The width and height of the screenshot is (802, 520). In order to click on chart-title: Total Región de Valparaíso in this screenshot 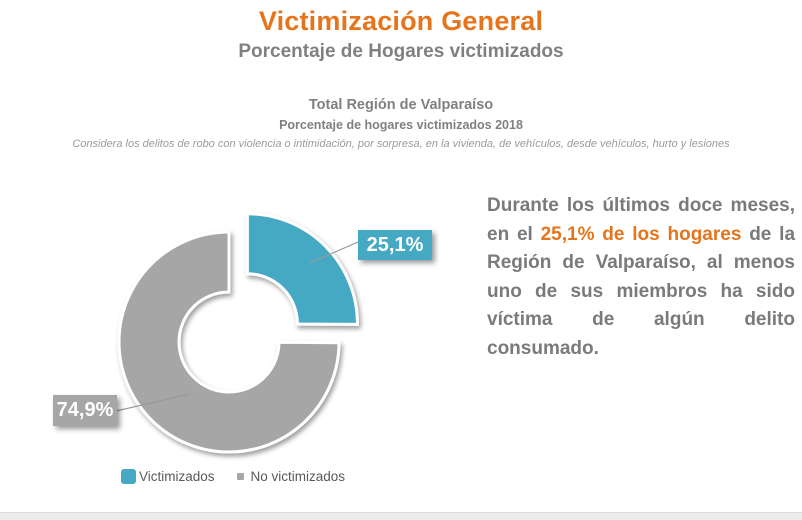, I will do `click(401, 105)`.